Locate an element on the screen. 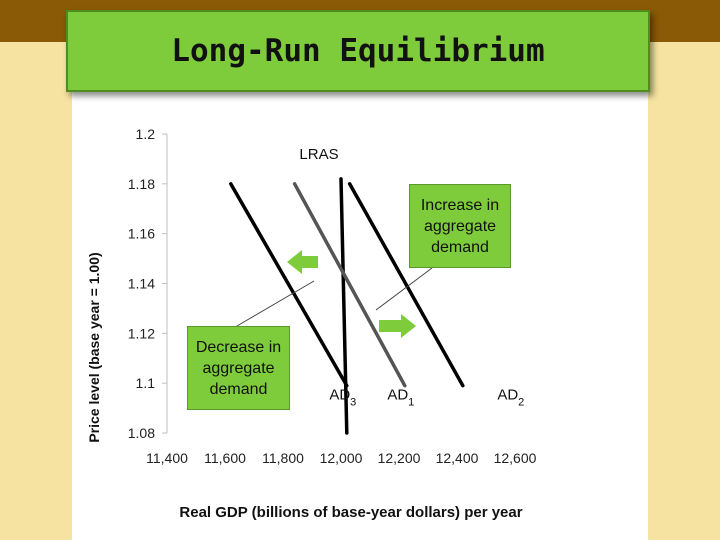 This screenshot has height=540, width=720. decrease-callout: Decrease in aggregate demand is located at coordinates (238, 368).